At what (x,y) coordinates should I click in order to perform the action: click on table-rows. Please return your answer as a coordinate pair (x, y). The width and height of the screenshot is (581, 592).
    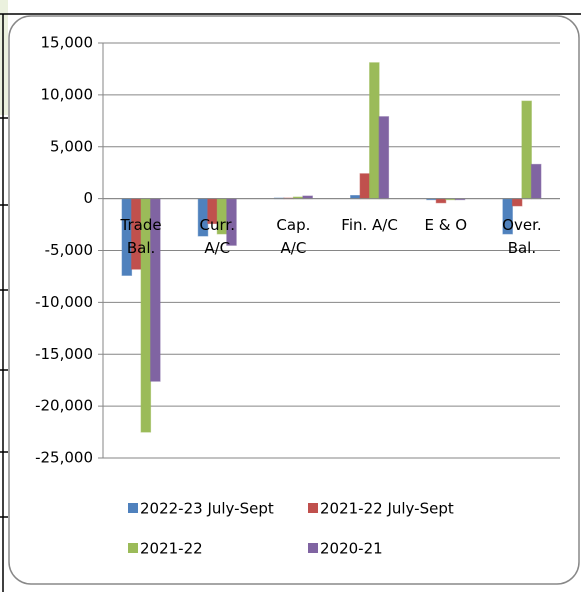
    Looking at the image, I should click on (4, 317).